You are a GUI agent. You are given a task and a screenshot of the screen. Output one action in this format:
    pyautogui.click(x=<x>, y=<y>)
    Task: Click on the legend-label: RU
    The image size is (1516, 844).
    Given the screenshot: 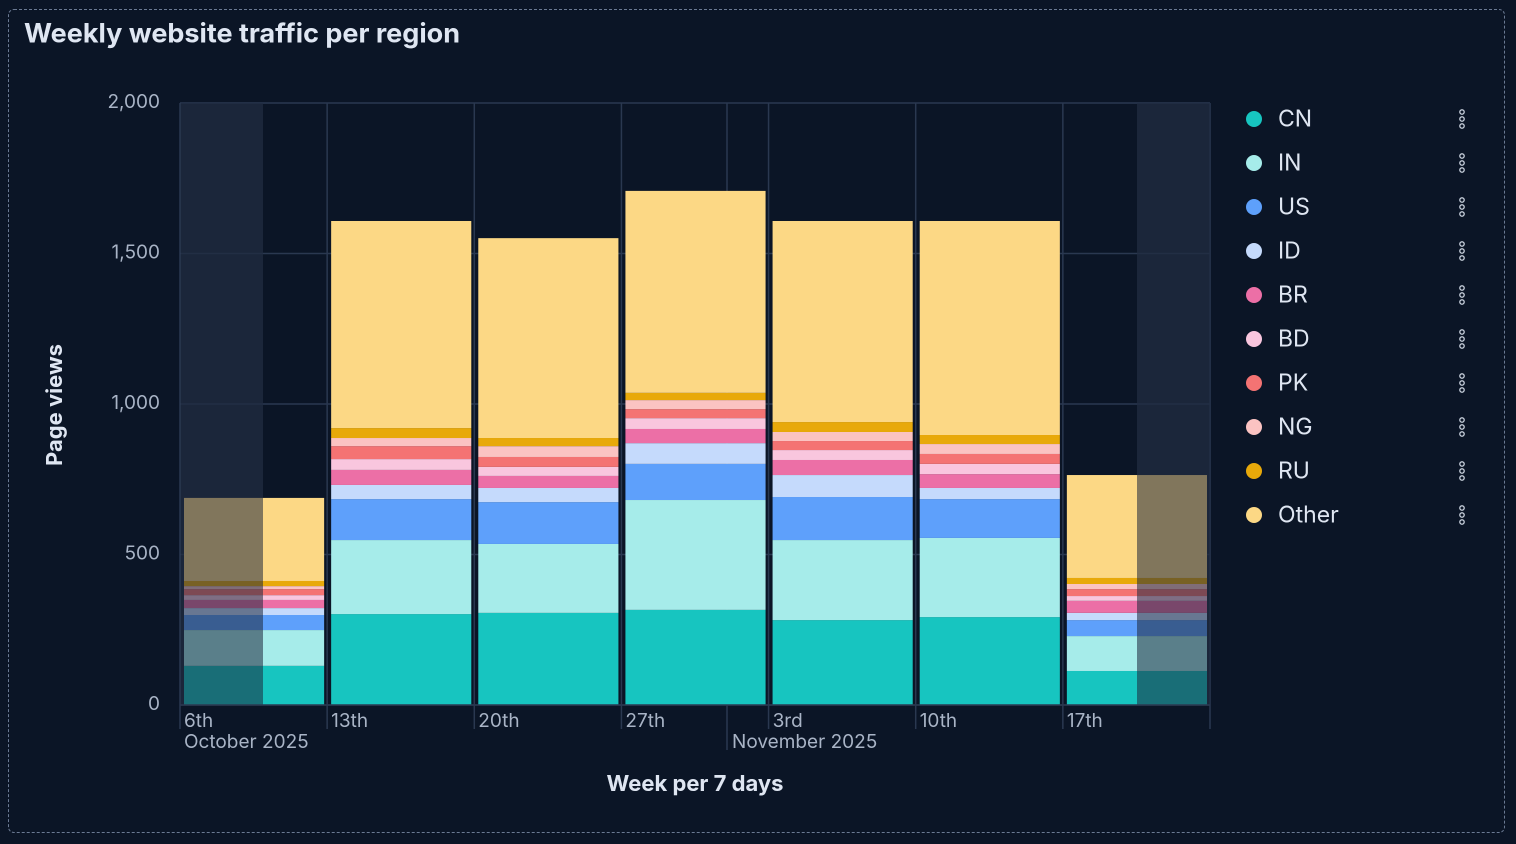 What is the action you would take?
    pyautogui.click(x=1294, y=470)
    